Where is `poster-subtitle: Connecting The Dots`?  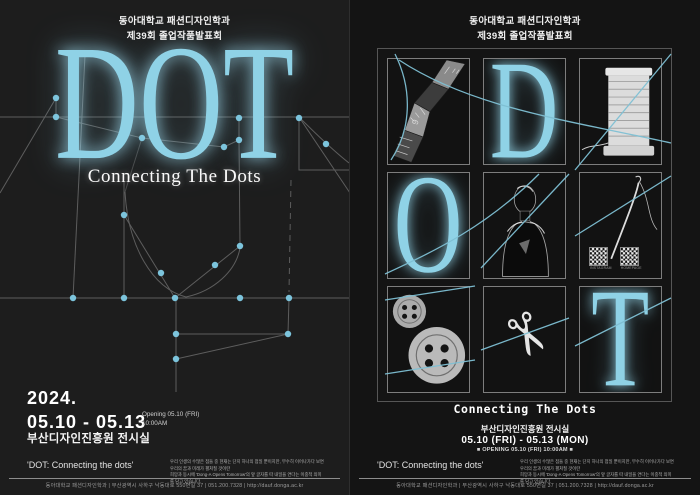
poster-subtitle: Connecting The Dots is located at coordinates (174, 176).